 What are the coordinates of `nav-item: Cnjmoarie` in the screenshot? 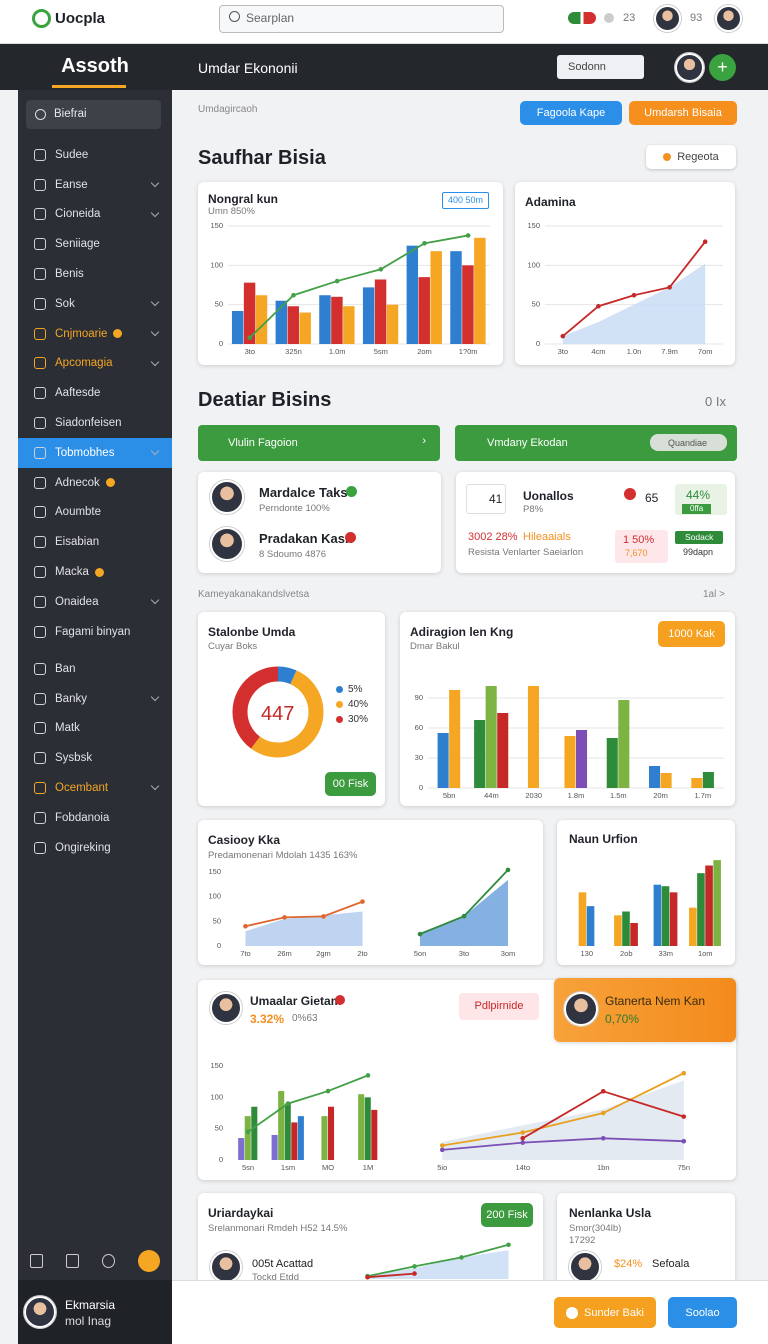 It's located at (95, 334).